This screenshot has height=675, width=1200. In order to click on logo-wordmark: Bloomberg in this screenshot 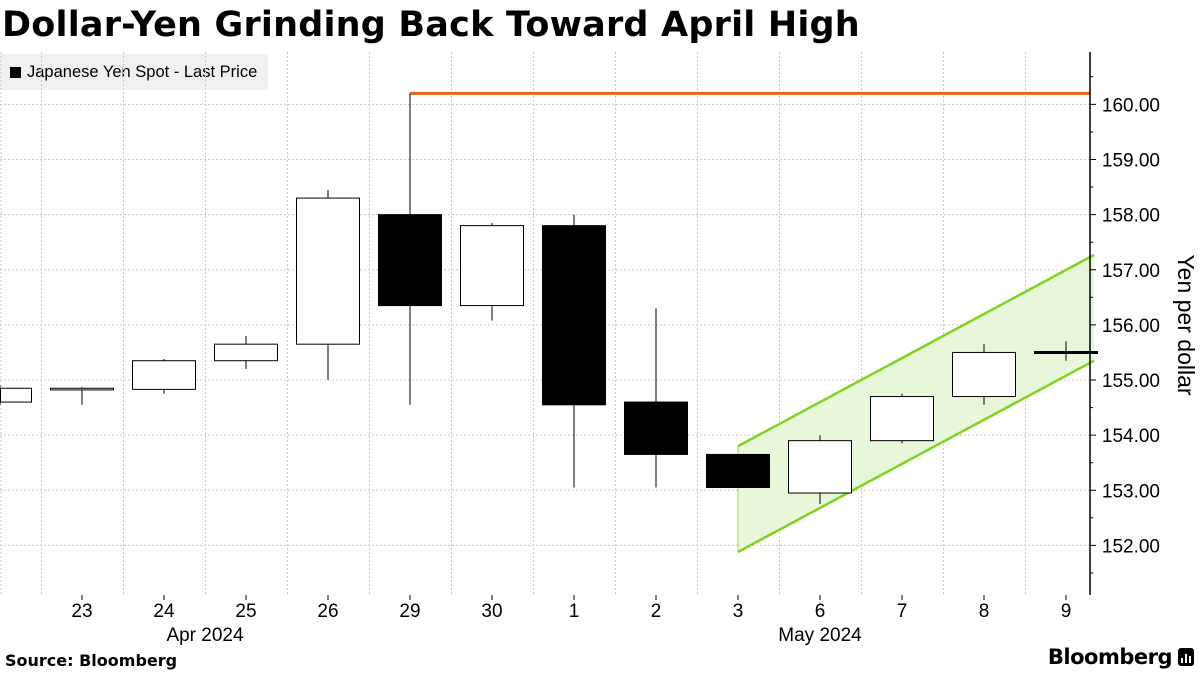, I will do `click(1110, 657)`.